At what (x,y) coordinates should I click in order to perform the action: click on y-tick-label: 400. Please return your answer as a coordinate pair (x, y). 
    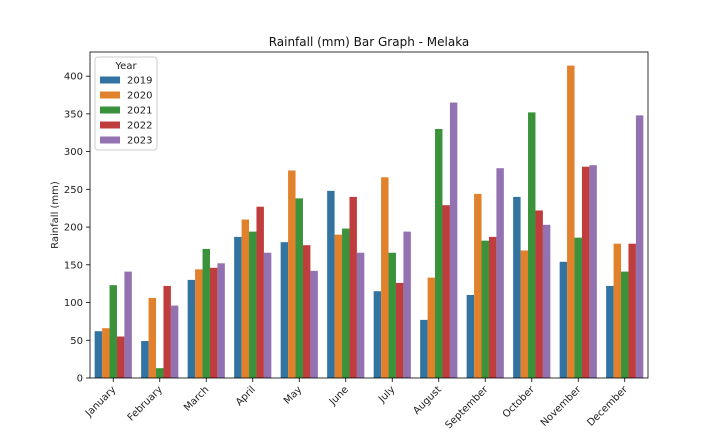
    Looking at the image, I should click on (73, 77).